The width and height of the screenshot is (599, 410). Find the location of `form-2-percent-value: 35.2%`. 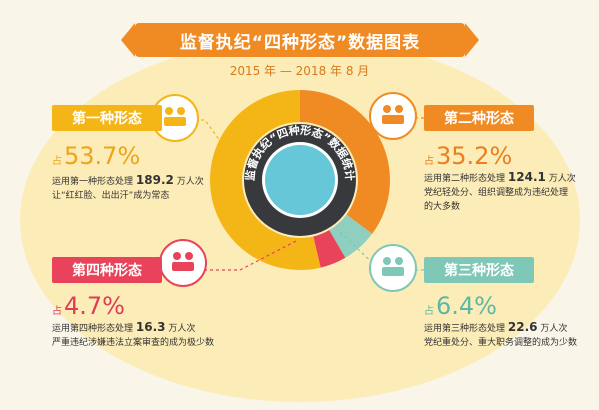

form-2-percent-value: 35.2% is located at coordinates (474, 156).